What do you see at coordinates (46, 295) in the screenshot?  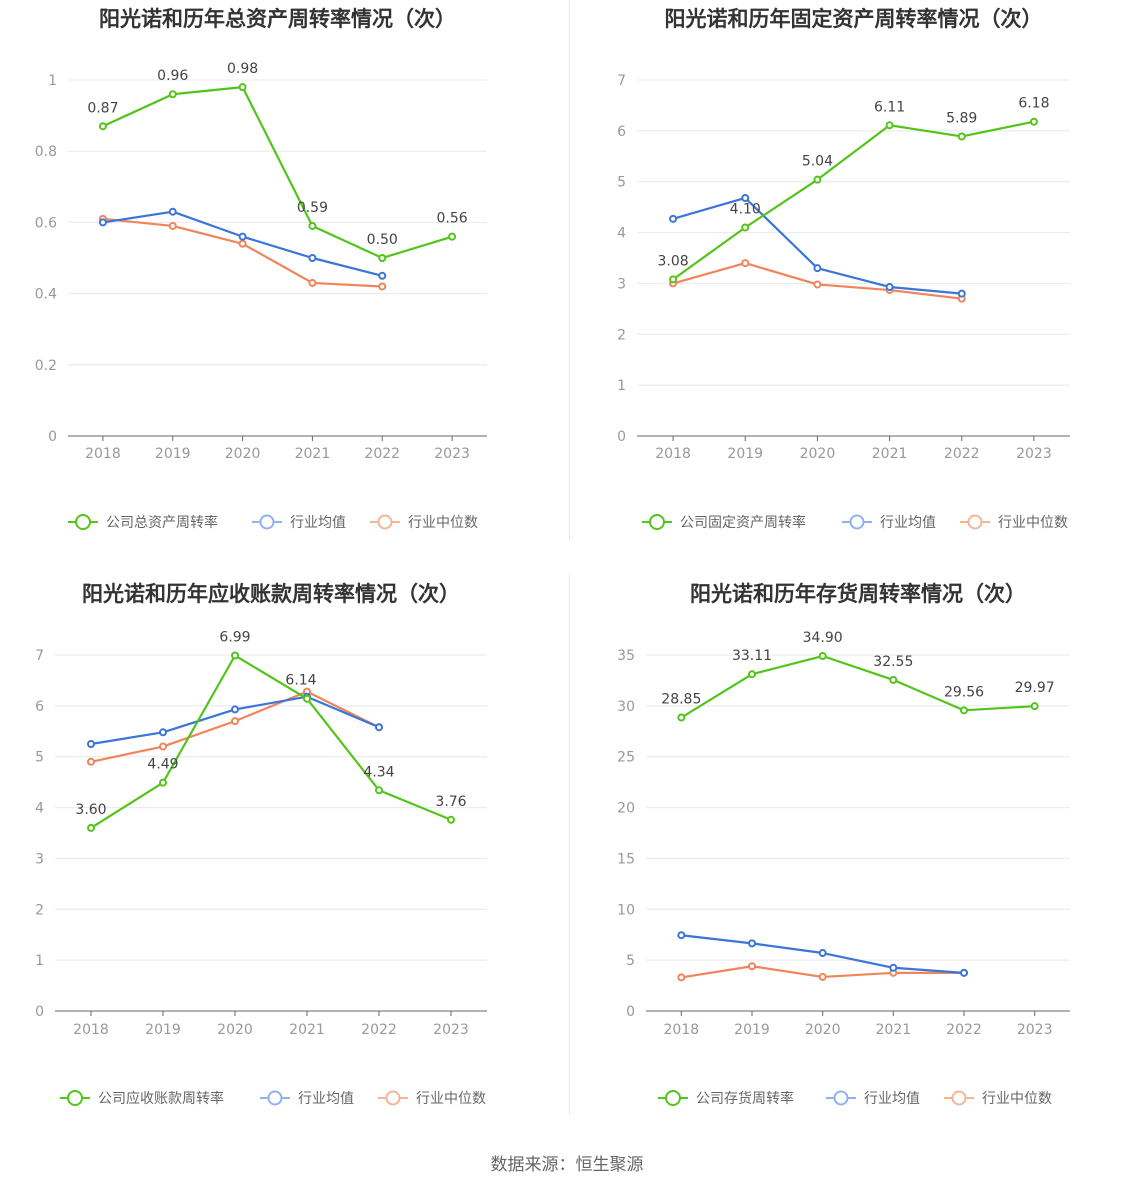 I see `y-tick-label: 0.4` at bounding box center [46, 295].